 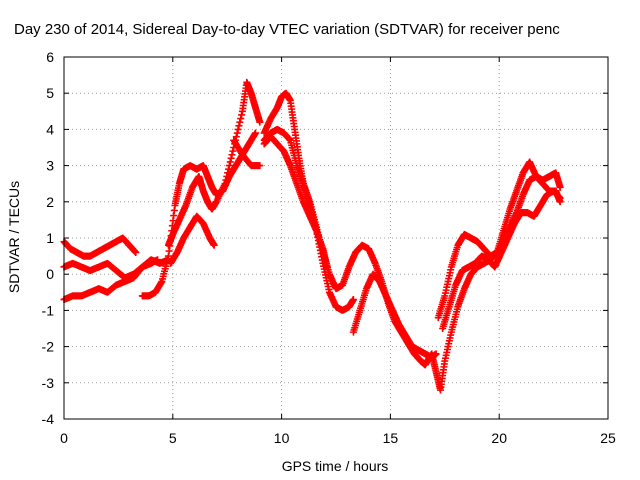 I want to click on y-tick-label: 3, so click(x=50, y=166).